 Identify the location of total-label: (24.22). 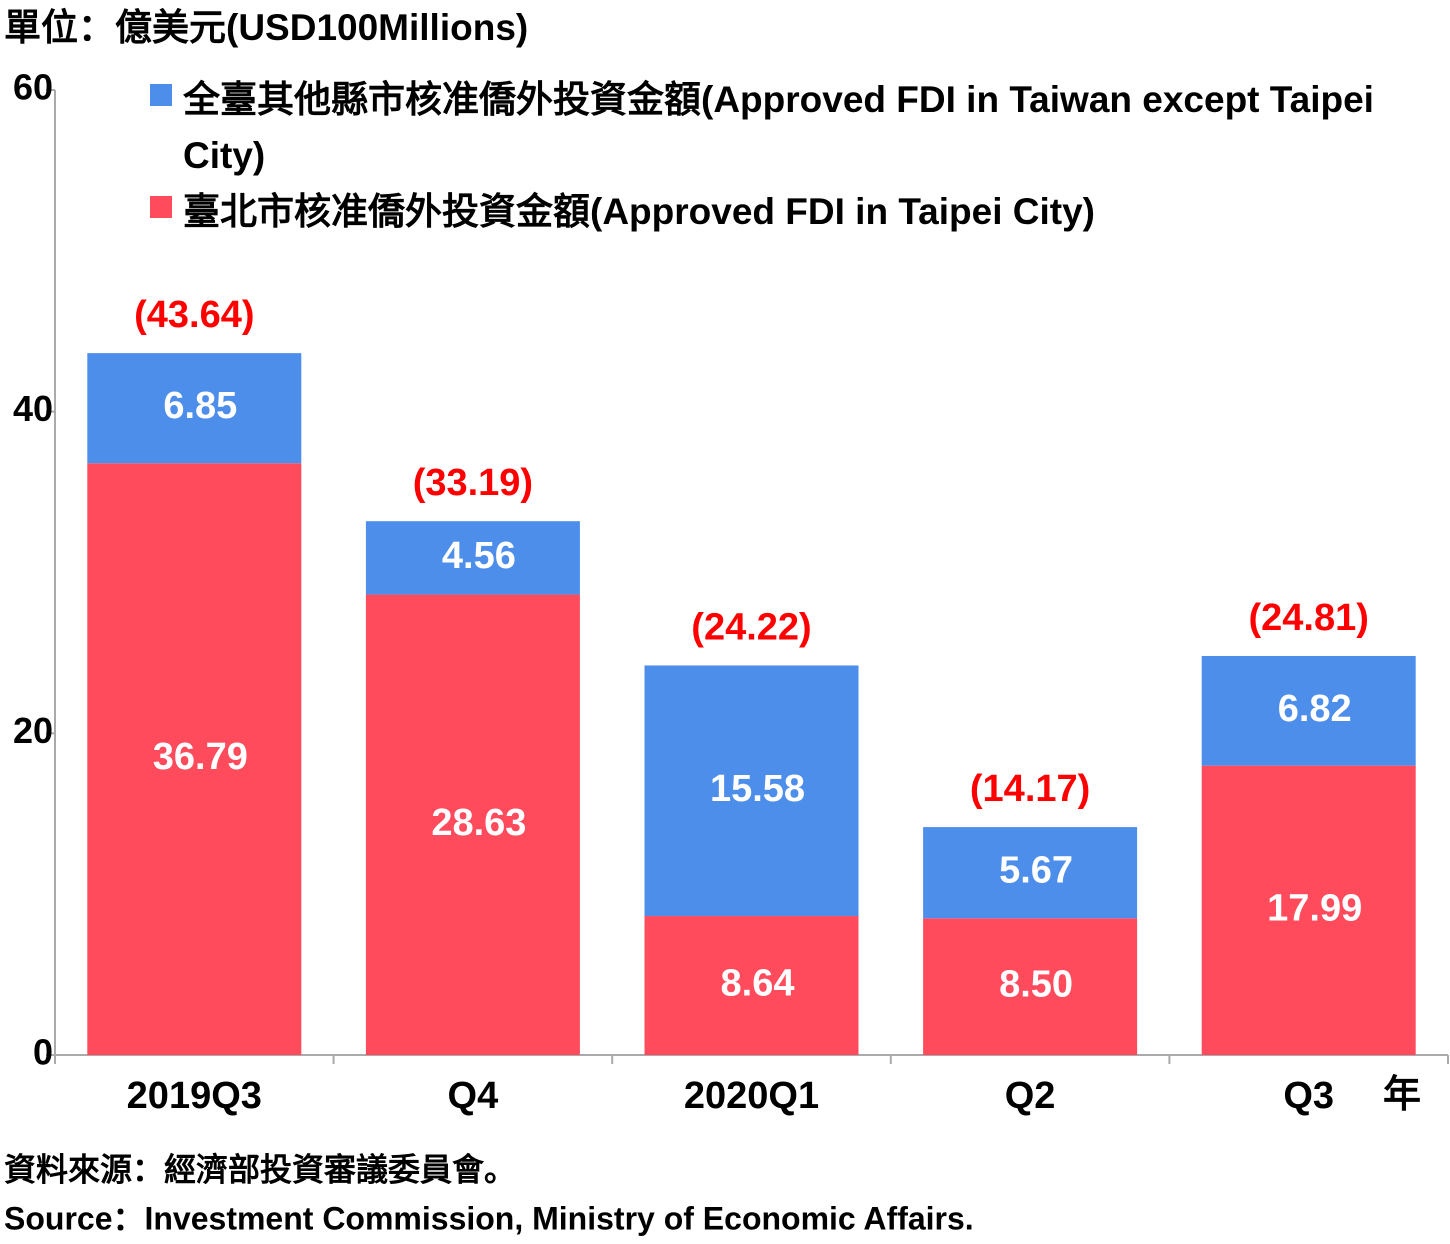
(751, 627).